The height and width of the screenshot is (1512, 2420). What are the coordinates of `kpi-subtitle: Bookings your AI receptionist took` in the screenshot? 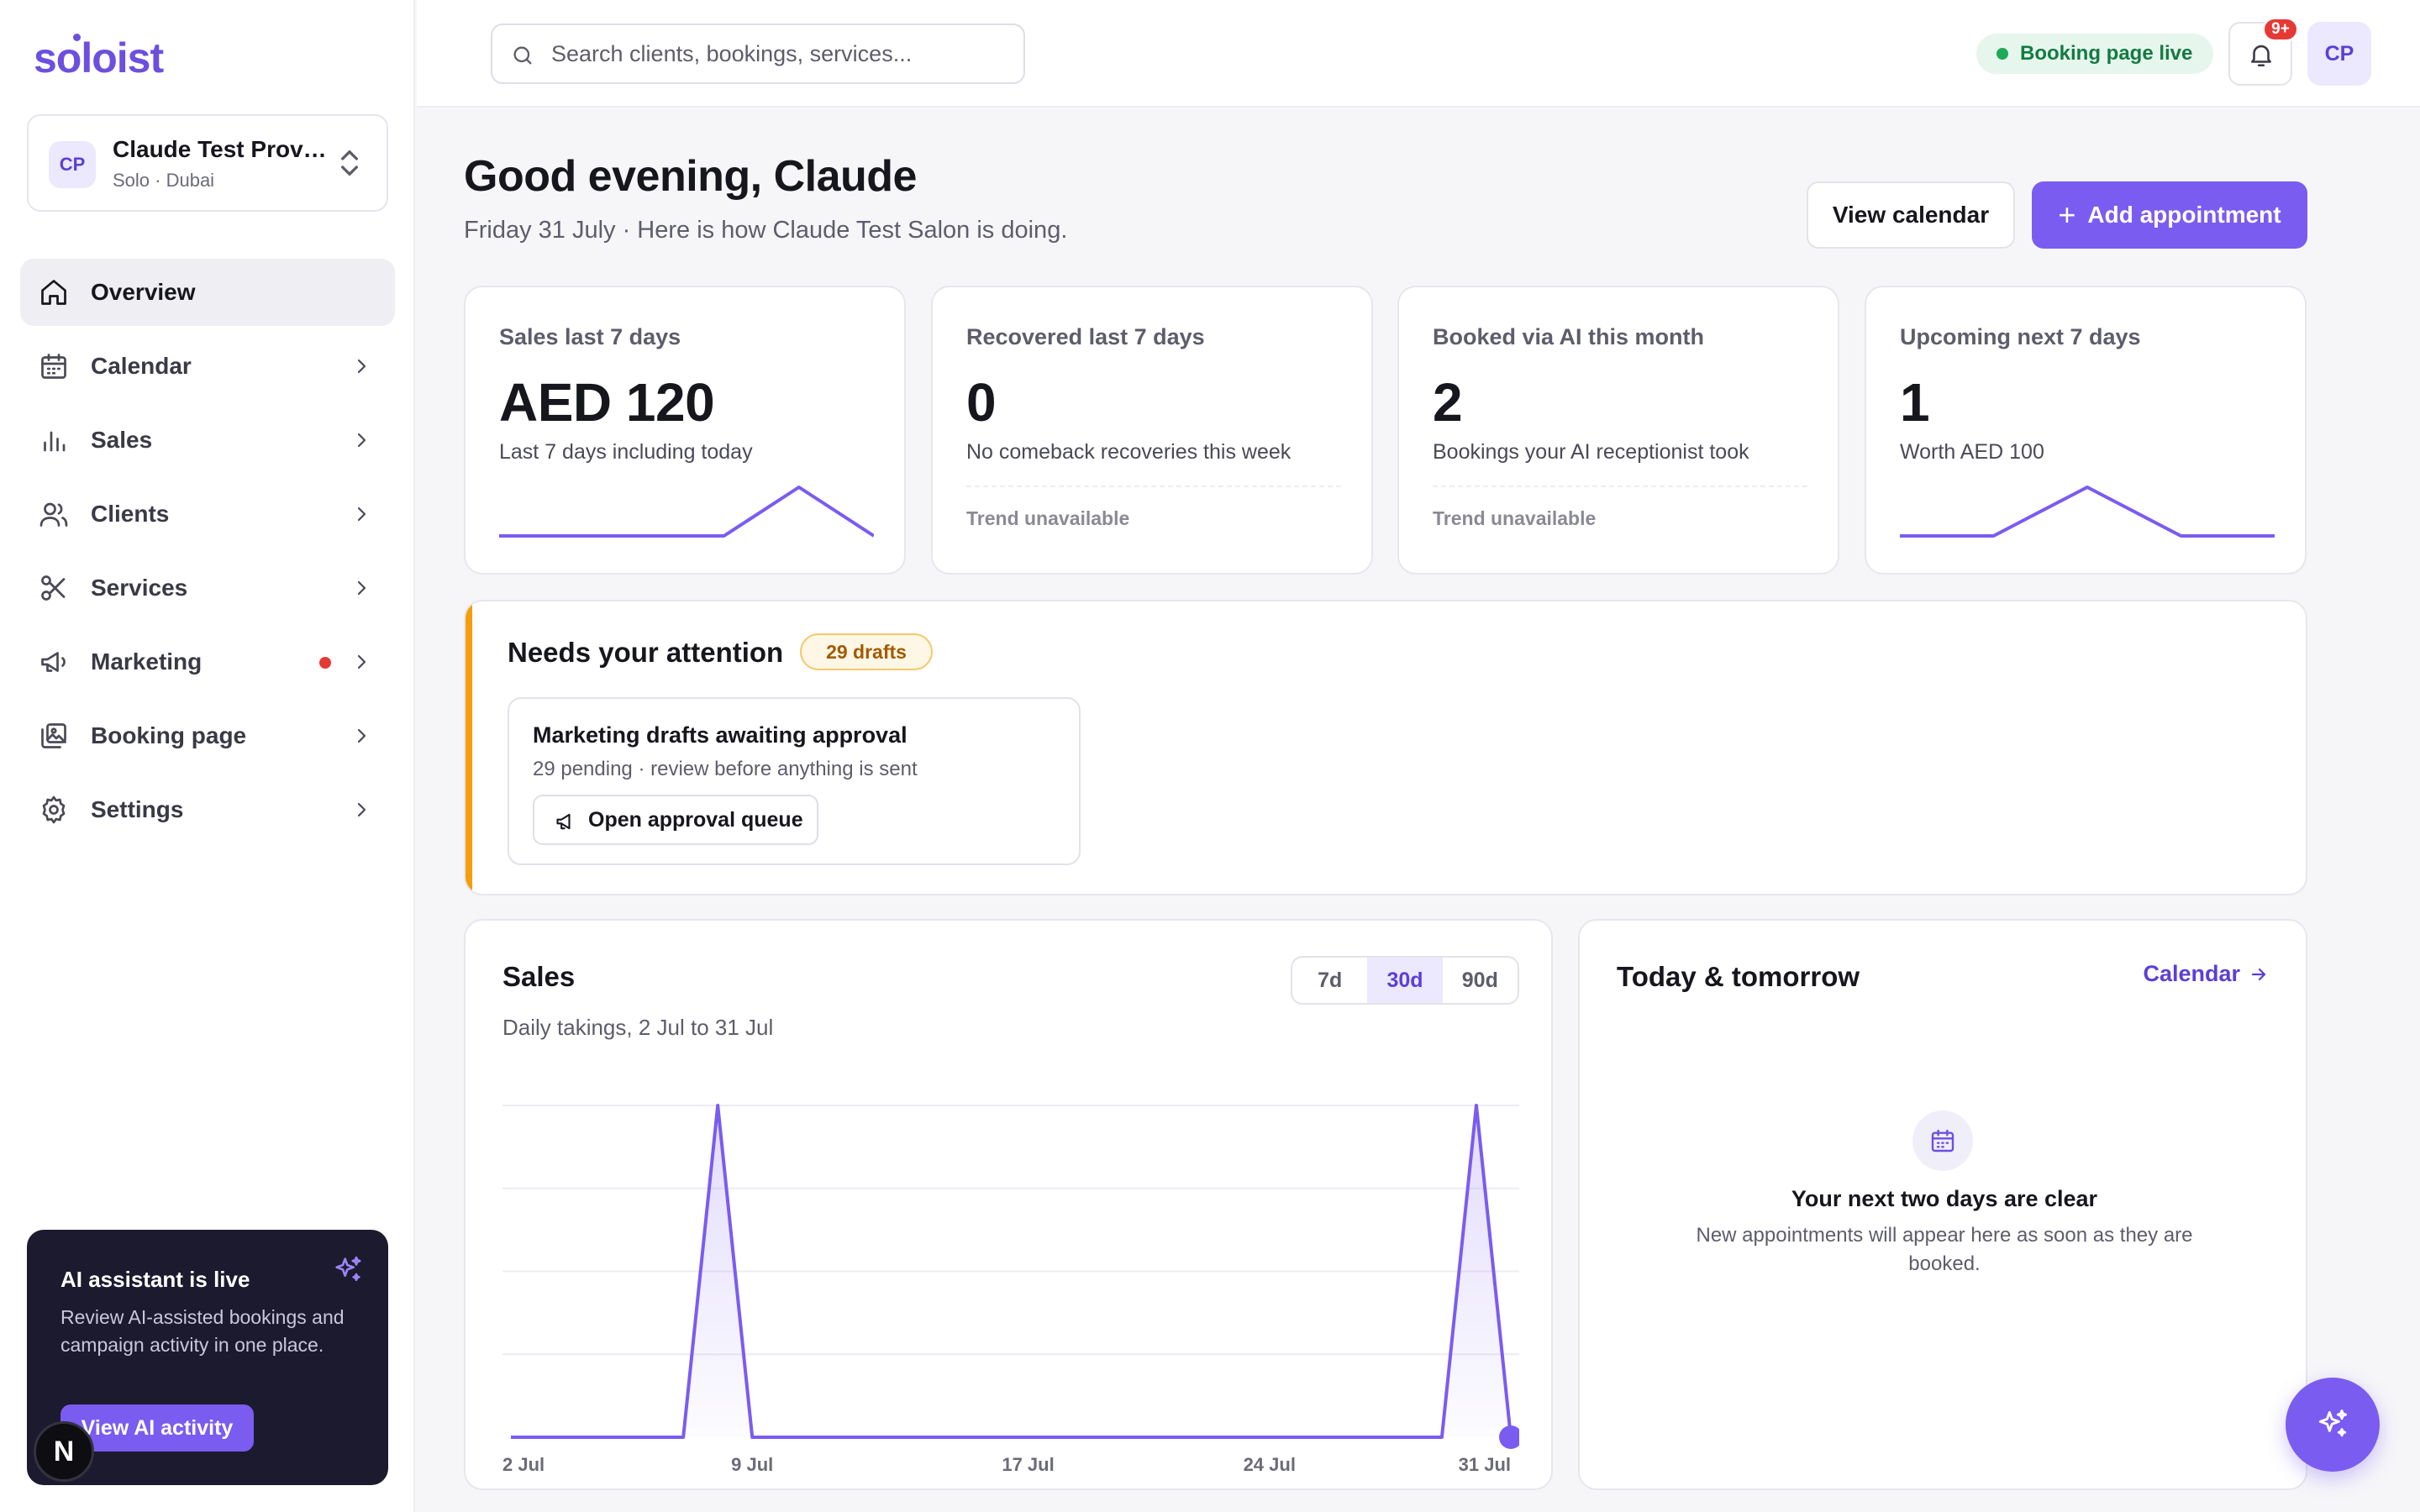 It's located at (1591, 452).